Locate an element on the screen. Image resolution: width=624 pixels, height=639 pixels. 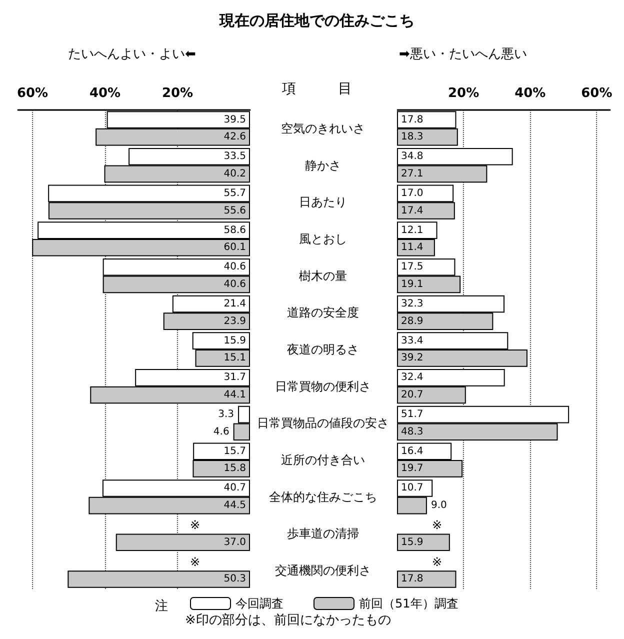
x-axis-title: たいへんよい・よい⬅ is located at coordinates (132, 54).